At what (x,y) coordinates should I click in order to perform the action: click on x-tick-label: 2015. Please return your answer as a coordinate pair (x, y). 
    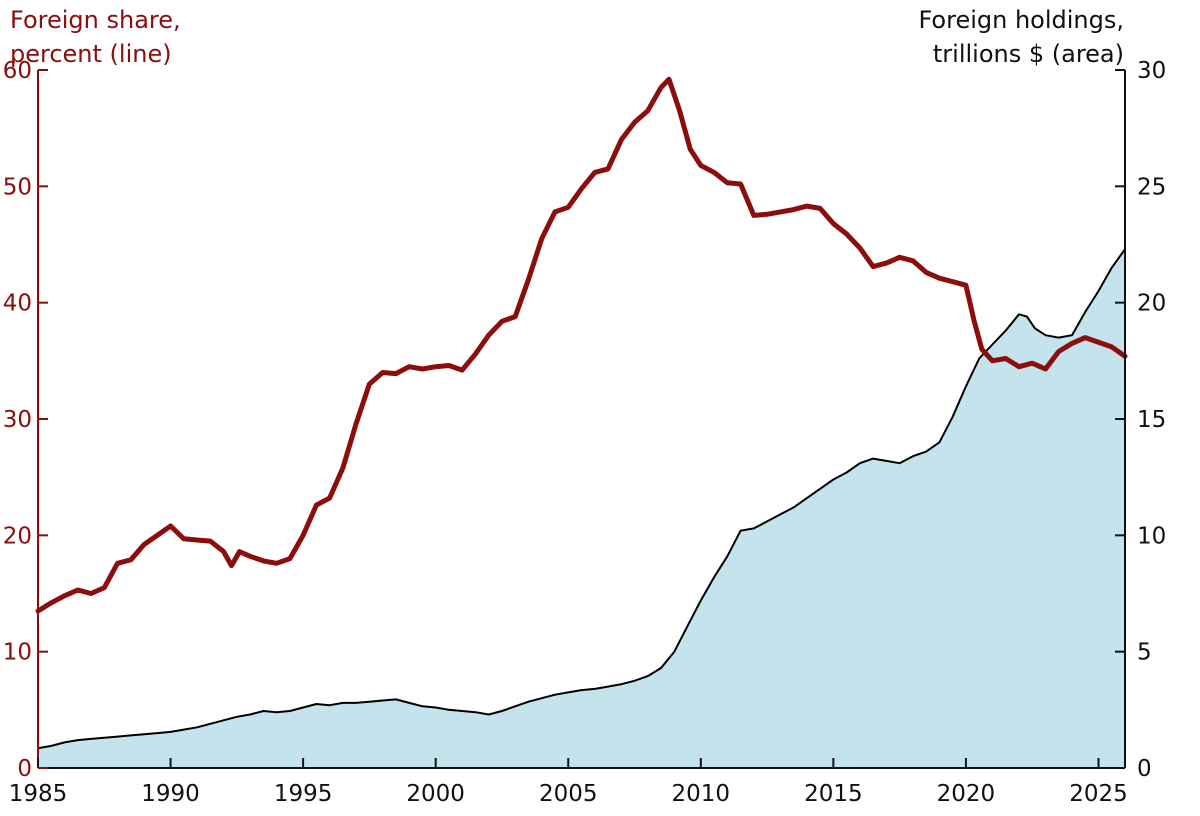
    Looking at the image, I should click on (833, 794).